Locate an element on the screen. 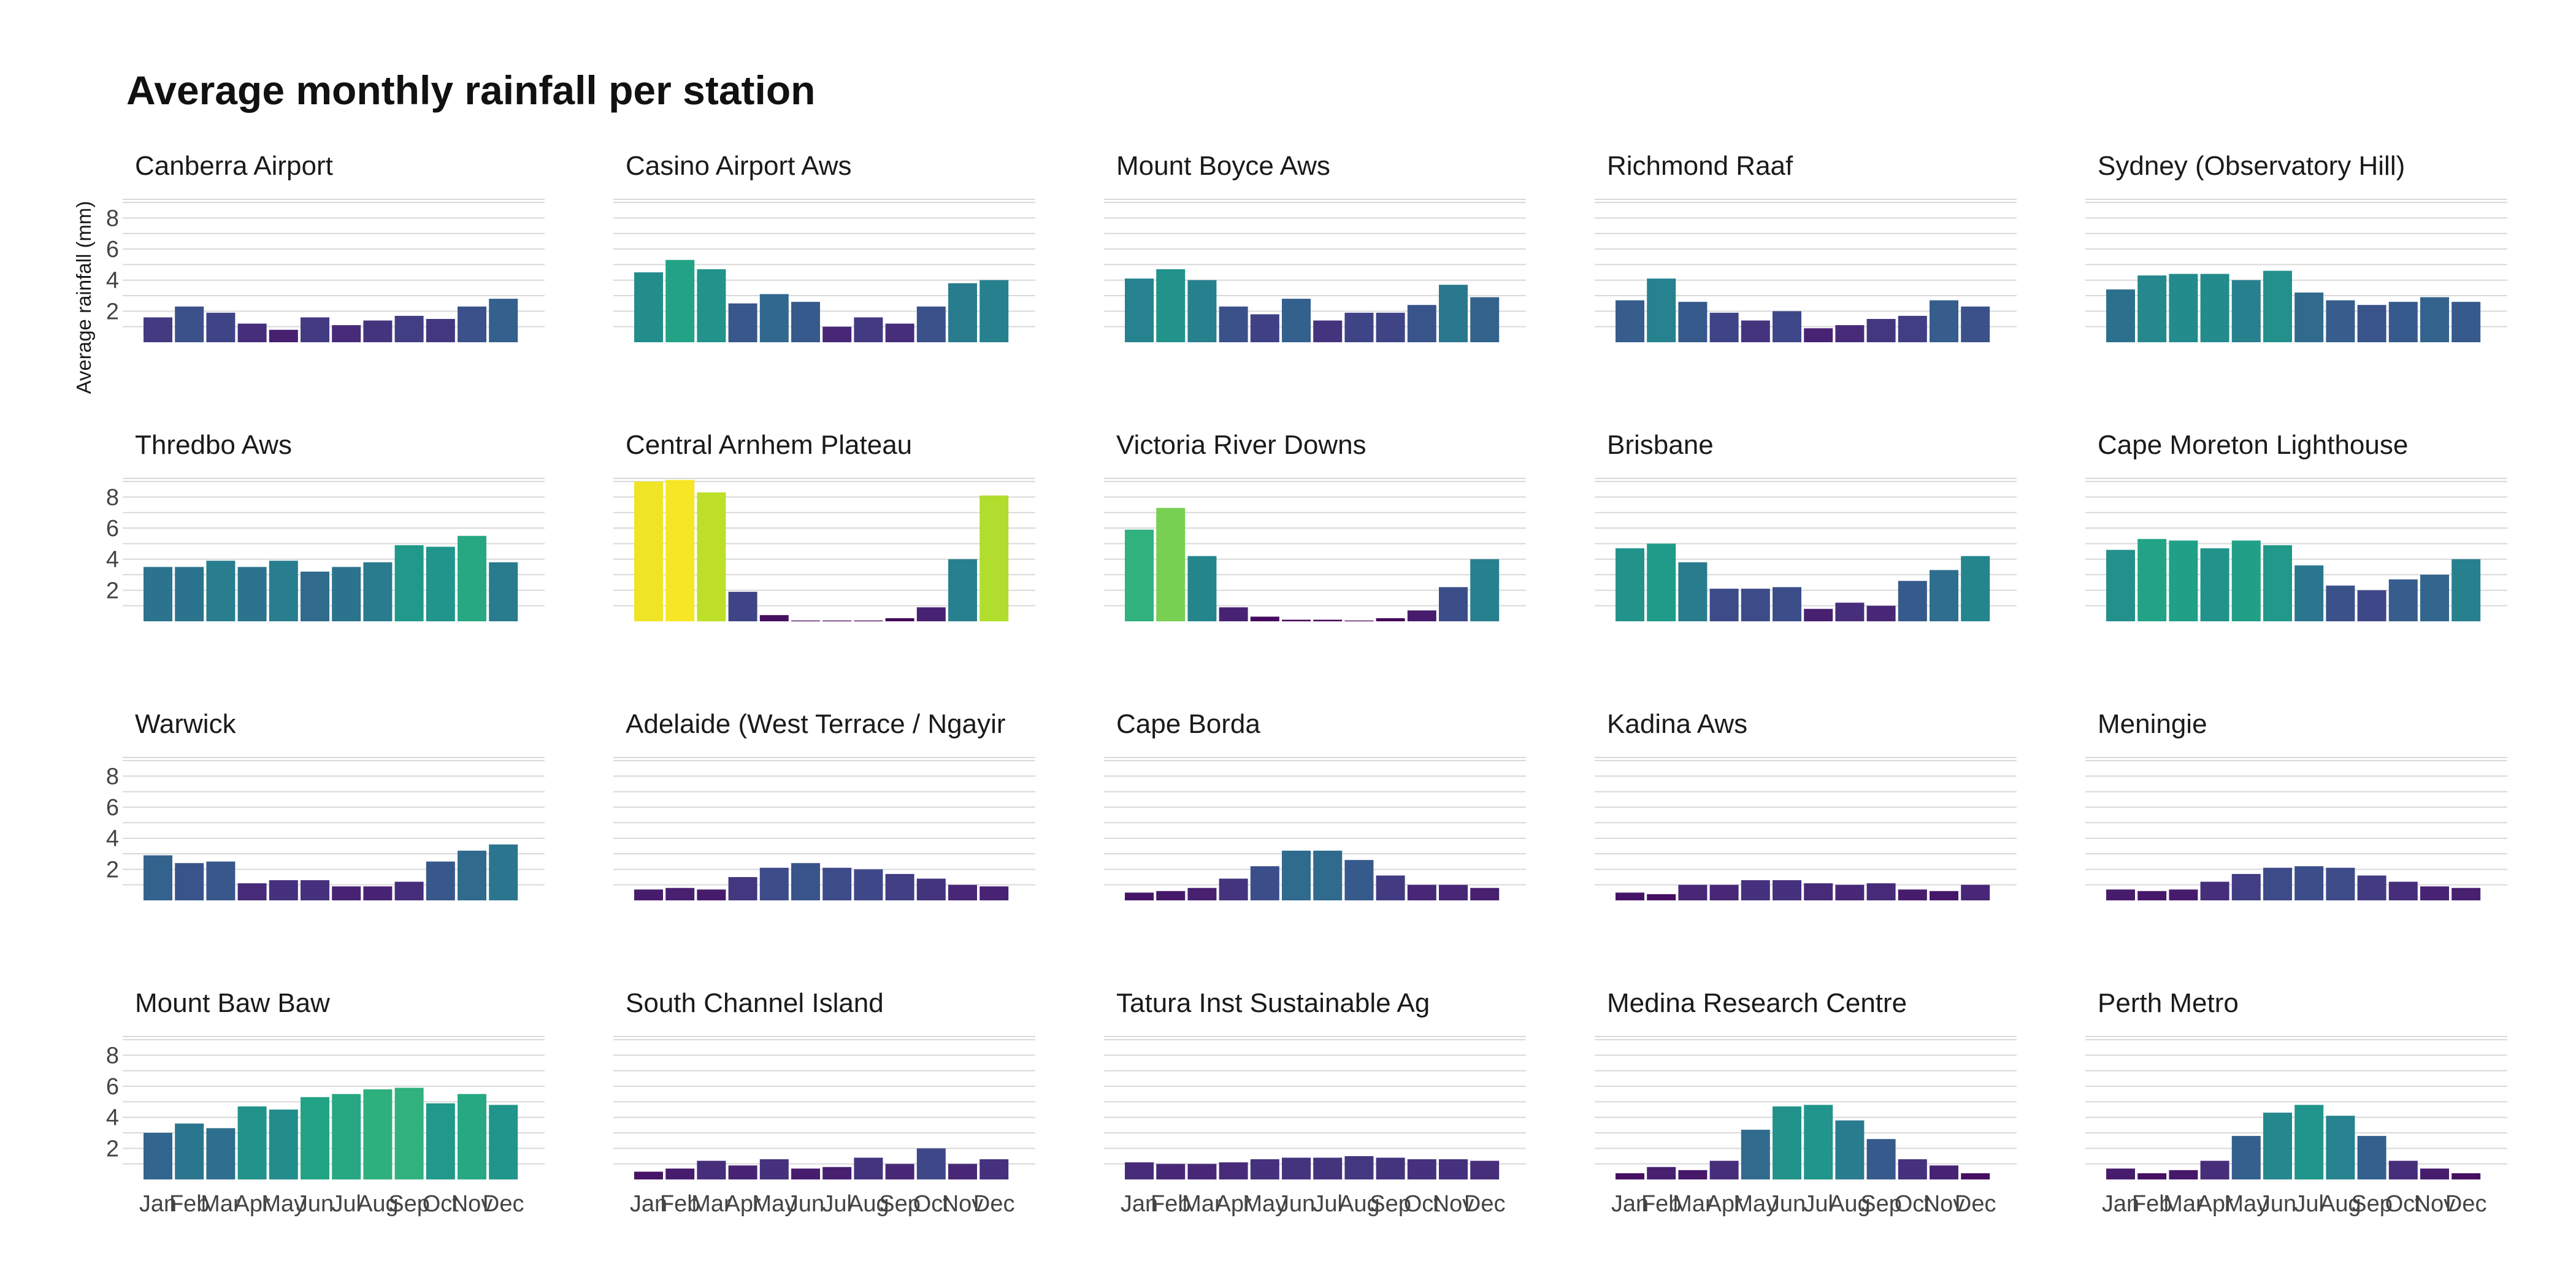  bar-victoria-river-downs-nov is located at coordinates (1453, 604).